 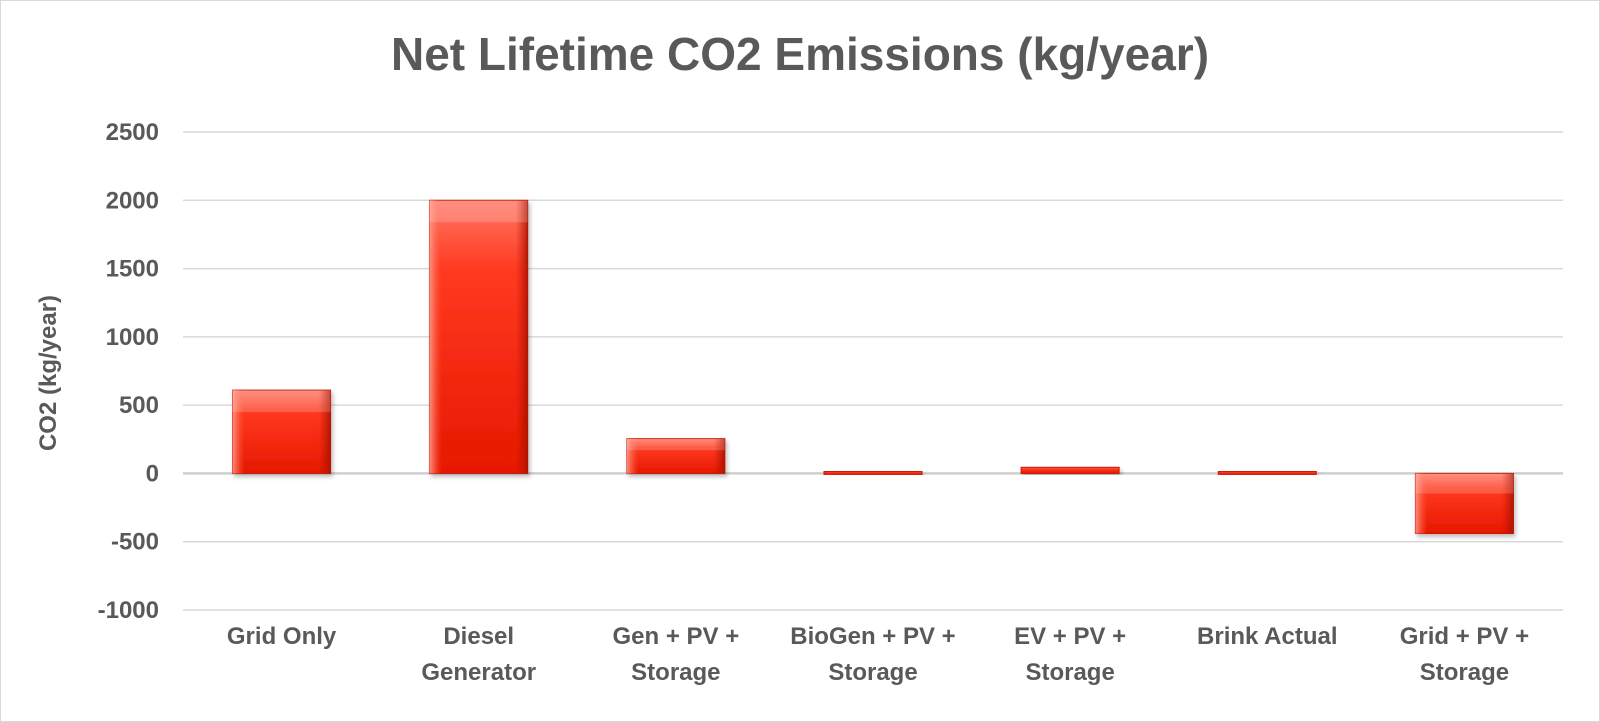 I want to click on y-tick-label: 2000, so click(x=132, y=200).